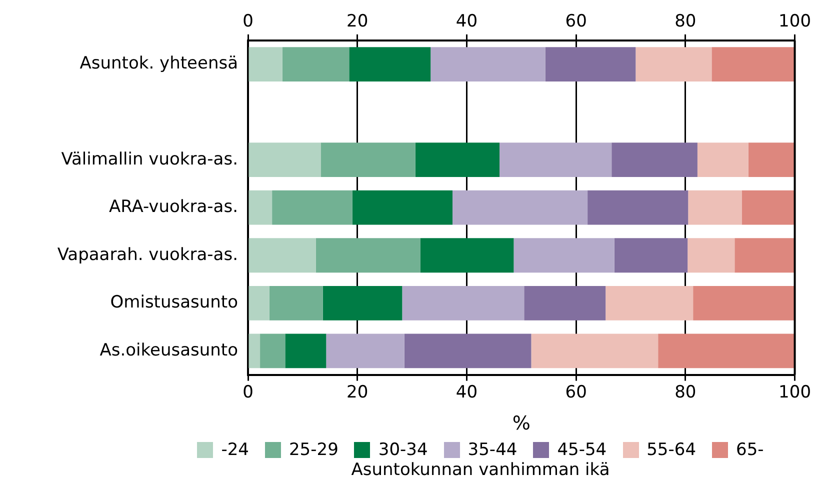 Image resolution: width=821 pixels, height=492 pixels. I want to click on y-tick-label: As.oikeusasunto, so click(169, 350).